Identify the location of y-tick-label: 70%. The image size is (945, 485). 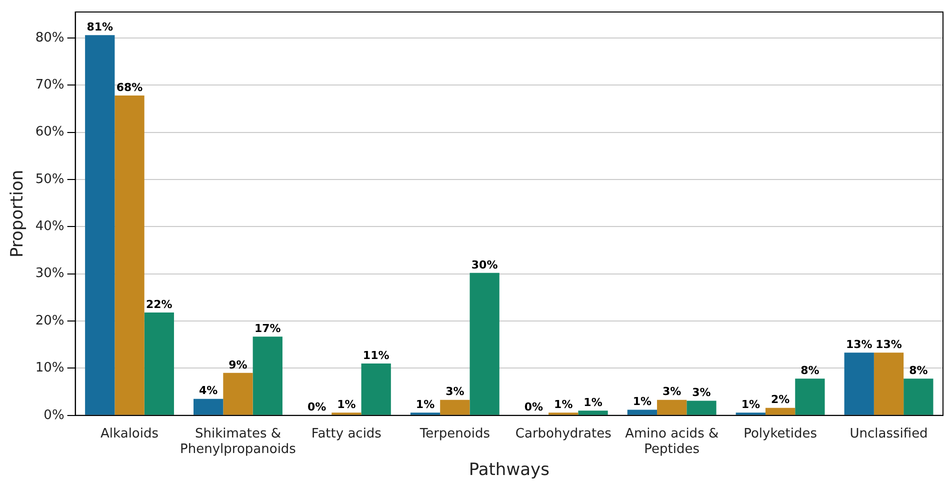
(49, 85).